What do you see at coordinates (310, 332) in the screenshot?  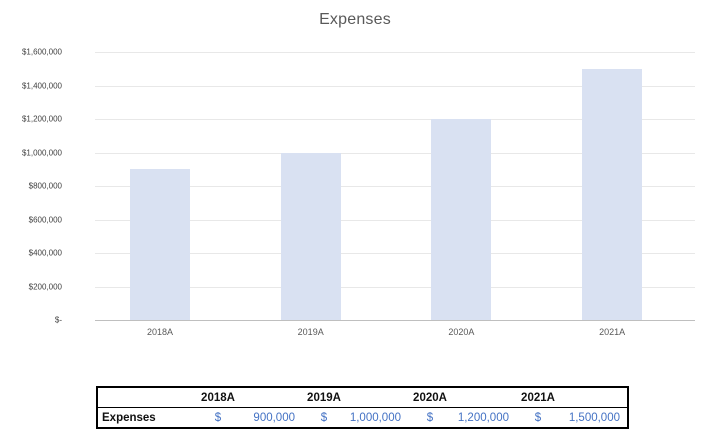 I see `x-axis-tick-label: 2019A` at bounding box center [310, 332].